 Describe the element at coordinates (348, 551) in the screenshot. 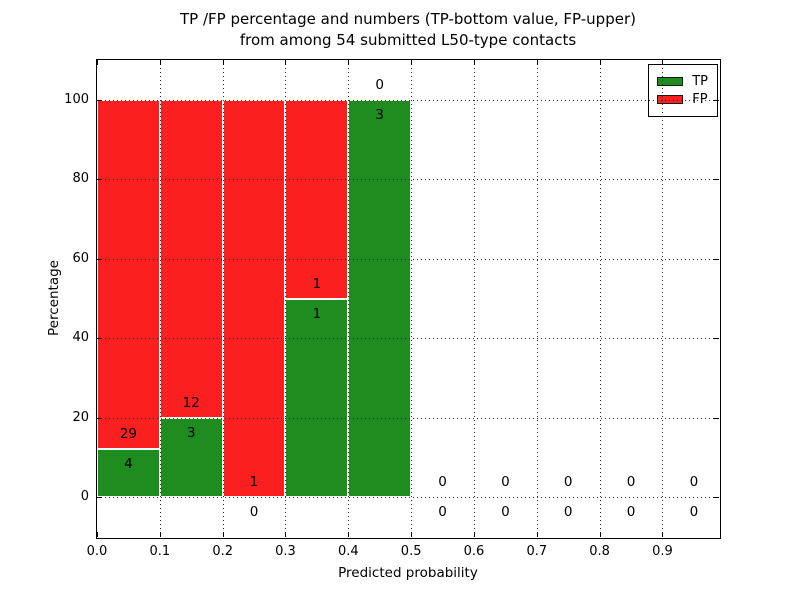

I see `x-tick-label: 0.4` at that location.